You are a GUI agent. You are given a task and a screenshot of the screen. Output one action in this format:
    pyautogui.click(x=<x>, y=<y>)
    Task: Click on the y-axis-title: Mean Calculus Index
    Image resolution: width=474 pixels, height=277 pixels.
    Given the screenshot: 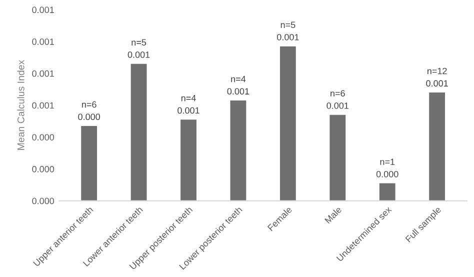 What is the action you would take?
    pyautogui.click(x=20, y=105)
    